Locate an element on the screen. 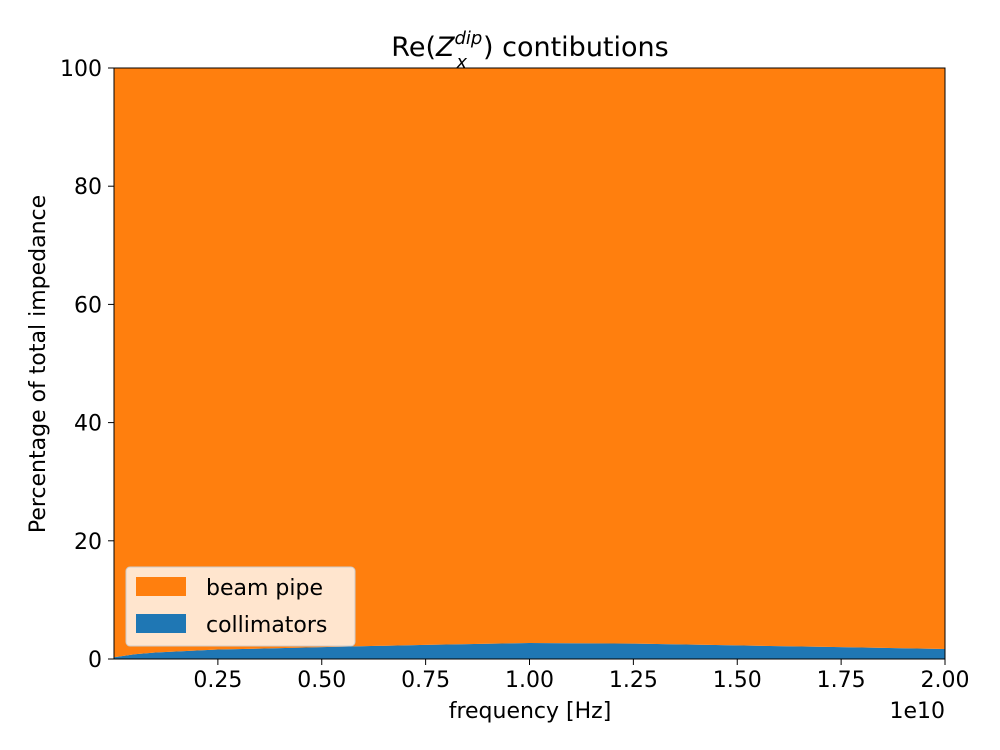 The image size is (1000, 750). x-axis-label: frequency [Hz] is located at coordinates (530, 711).